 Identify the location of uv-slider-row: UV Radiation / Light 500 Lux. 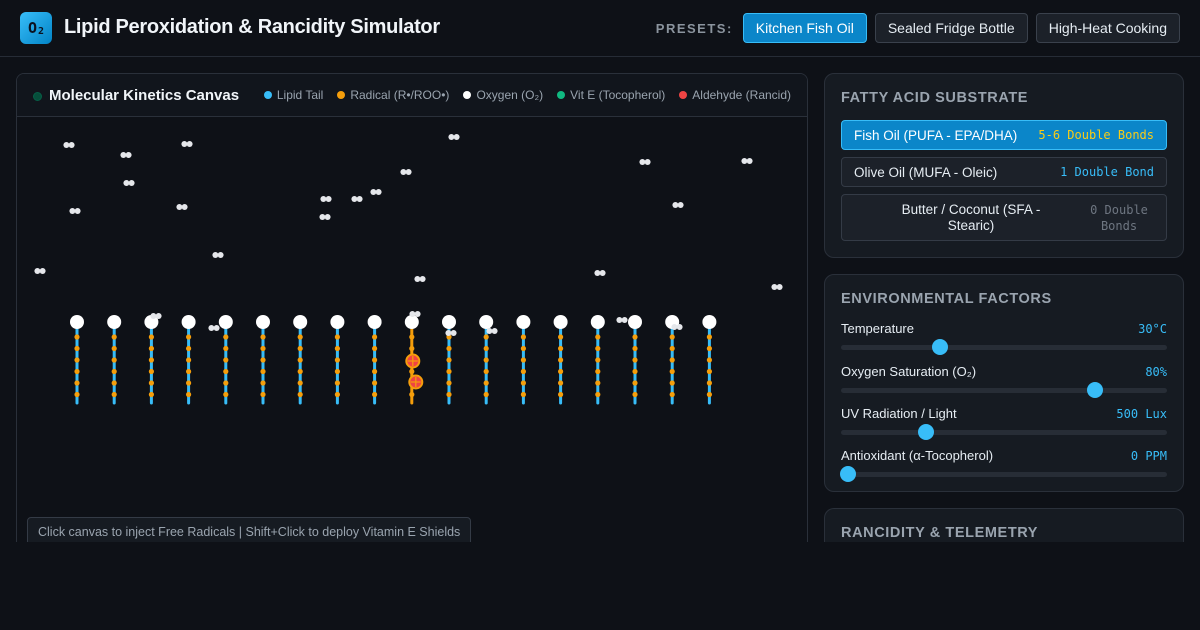
(1004, 423).